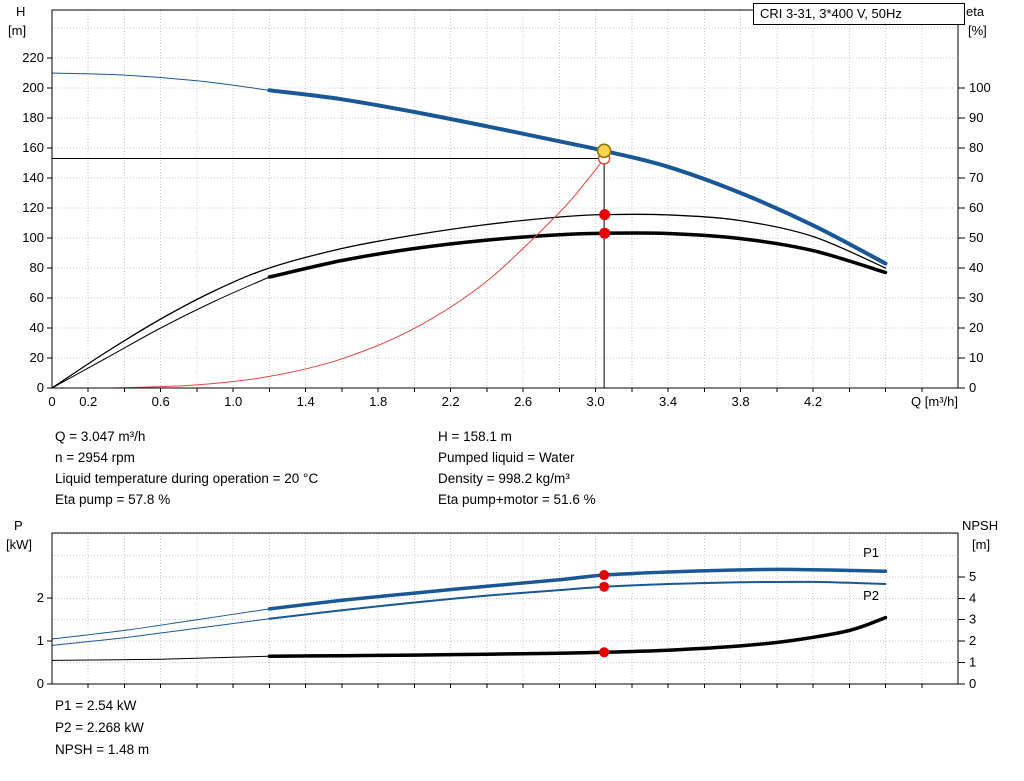 The height and width of the screenshot is (781, 1024). What do you see at coordinates (604, 575) in the screenshot?
I see `p1-duty` at bounding box center [604, 575].